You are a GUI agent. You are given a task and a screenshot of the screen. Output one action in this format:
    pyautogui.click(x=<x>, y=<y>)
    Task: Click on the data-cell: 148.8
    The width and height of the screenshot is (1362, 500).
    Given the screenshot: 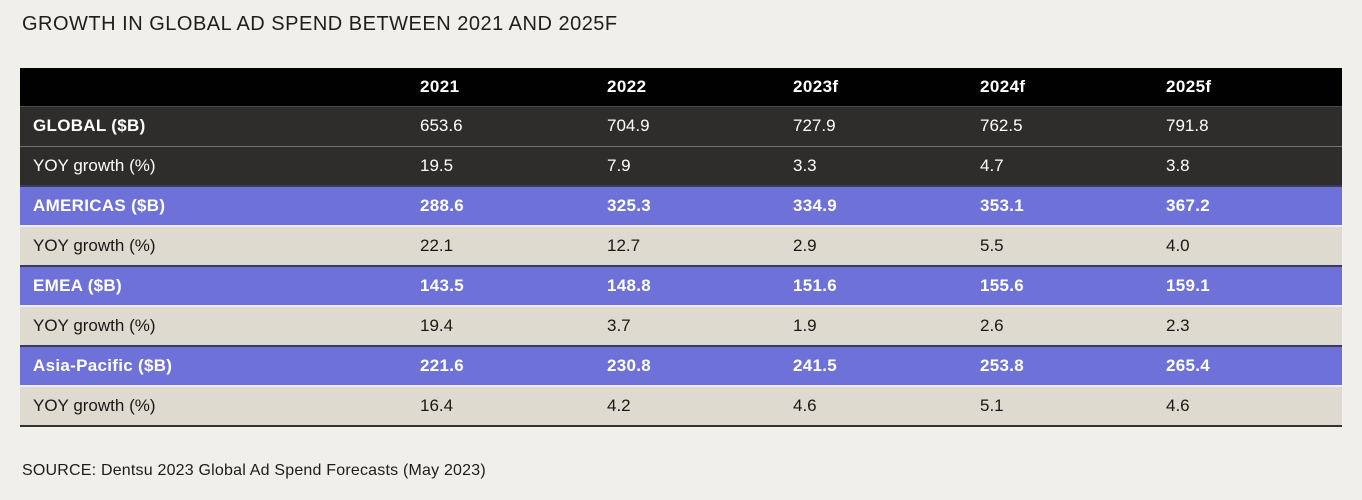 What is the action you would take?
    pyautogui.click(x=629, y=285)
    